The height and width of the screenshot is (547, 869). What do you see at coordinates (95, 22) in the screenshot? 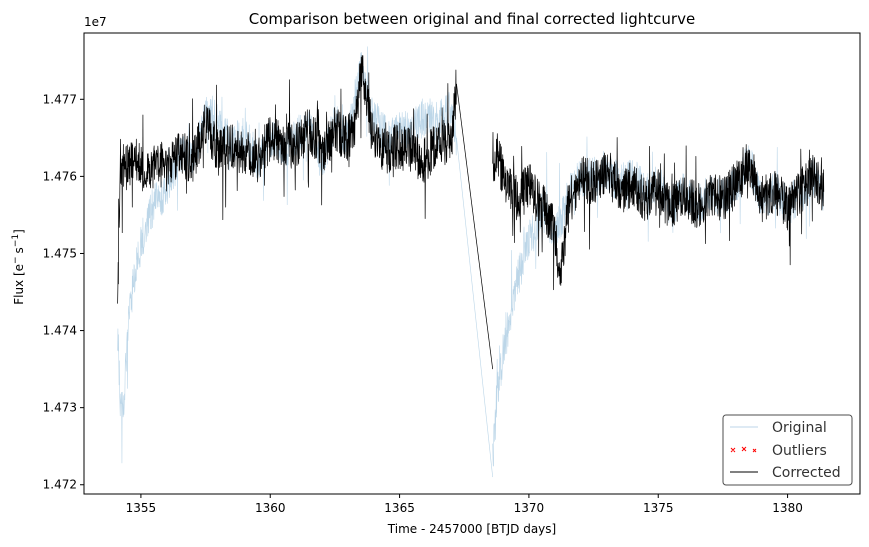
I see `y-axis-multiplier: 1e7` at bounding box center [95, 22].